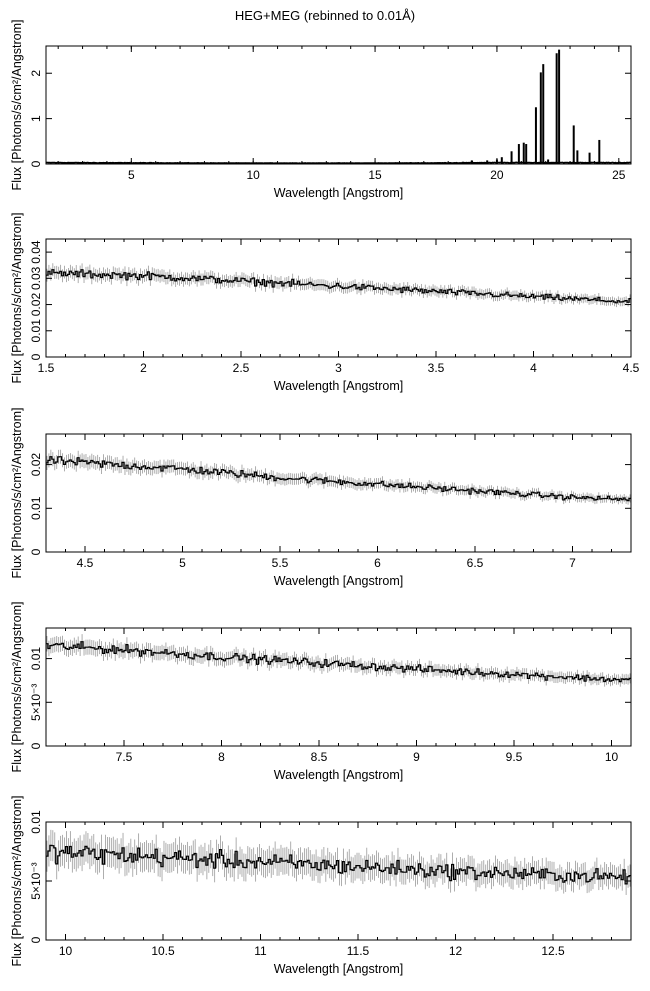  Describe the element at coordinates (533, 368) in the screenshot. I see `x-tick-label: 4` at that location.